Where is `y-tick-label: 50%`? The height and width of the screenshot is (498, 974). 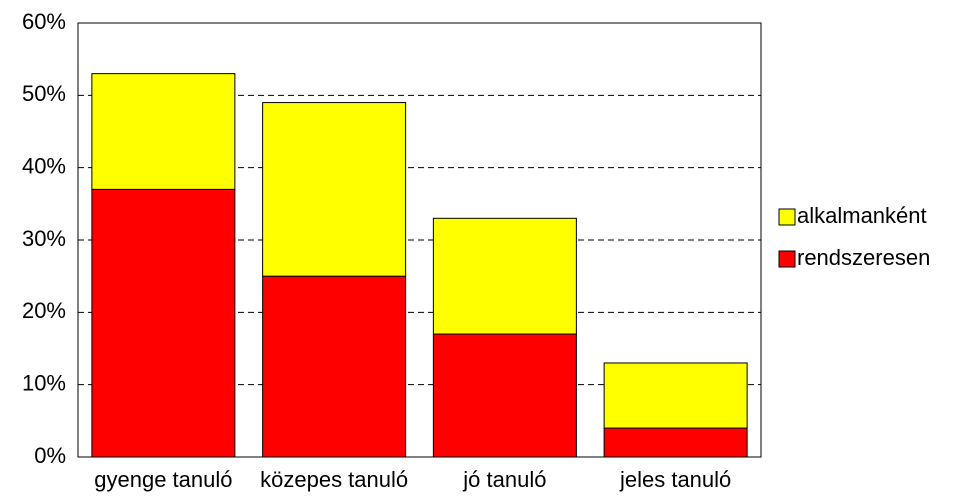
y-tick-label: 50% is located at coordinates (44, 93).